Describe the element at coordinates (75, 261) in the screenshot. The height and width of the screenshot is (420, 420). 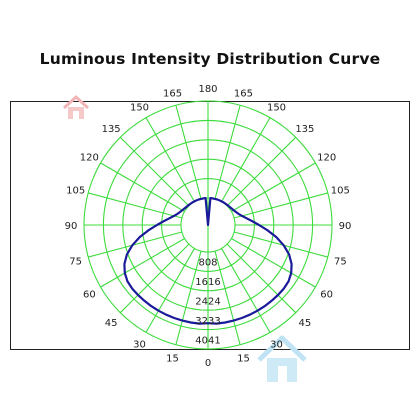
I see `angle-label-left: 75` at that location.